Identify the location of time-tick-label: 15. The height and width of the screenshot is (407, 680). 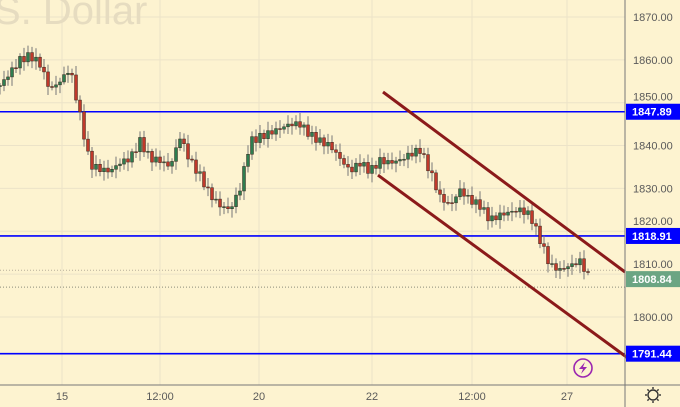
(62, 397).